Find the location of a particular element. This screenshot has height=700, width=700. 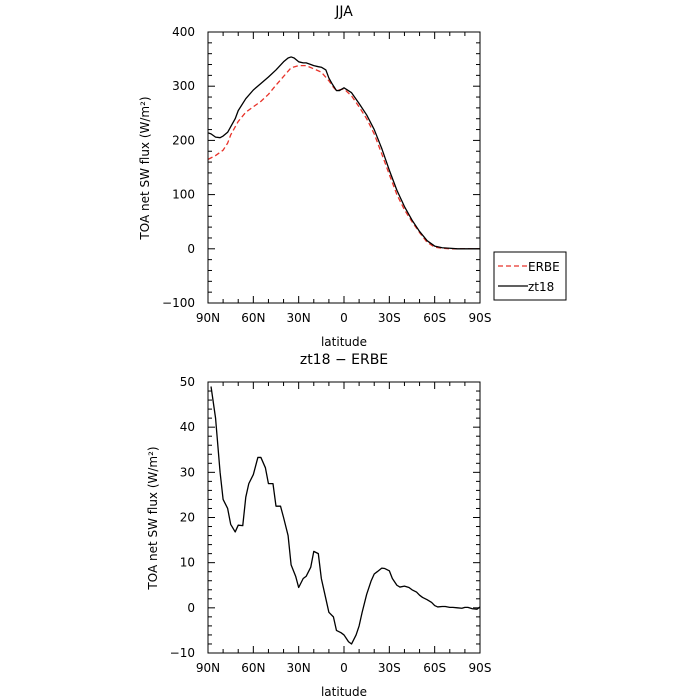

y-tick-label: 300 is located at coordinates (183, 86).